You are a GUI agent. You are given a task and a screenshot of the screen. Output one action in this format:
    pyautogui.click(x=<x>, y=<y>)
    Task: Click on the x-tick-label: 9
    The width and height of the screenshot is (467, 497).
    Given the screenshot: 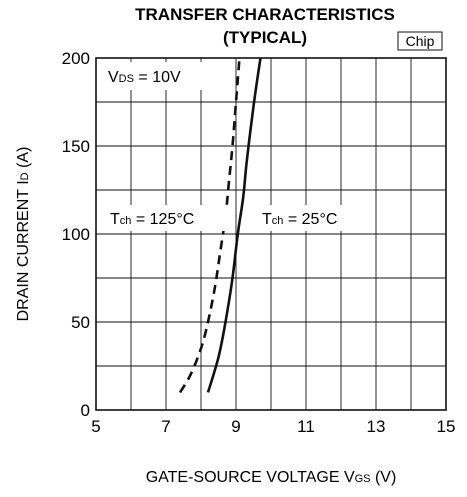 What is the action you would take?
    pyautogui.click(x=235, y=426)
    